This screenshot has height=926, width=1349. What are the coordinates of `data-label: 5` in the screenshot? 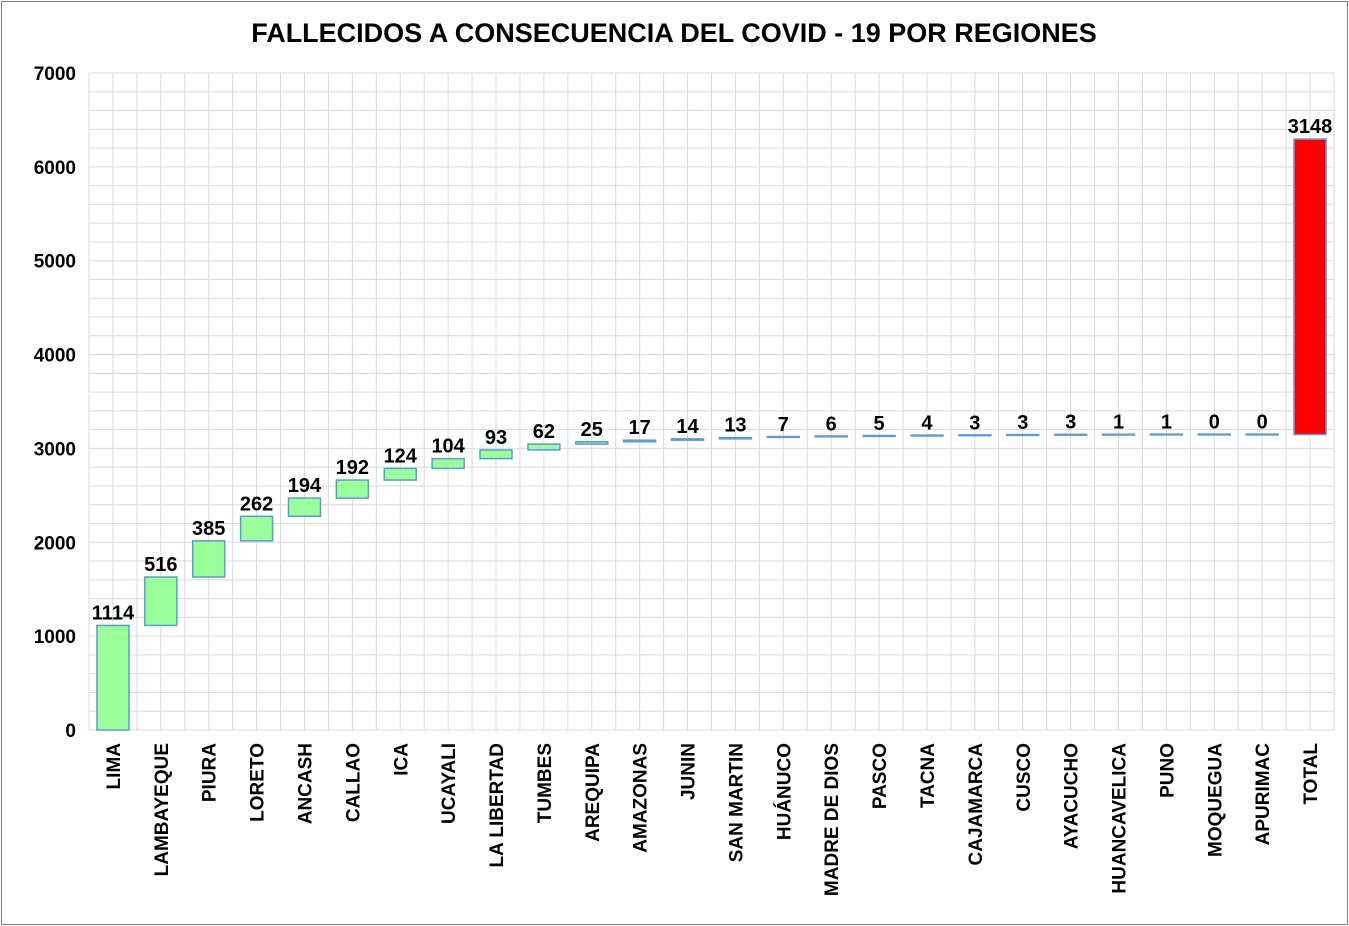 It's located at (879, 424).